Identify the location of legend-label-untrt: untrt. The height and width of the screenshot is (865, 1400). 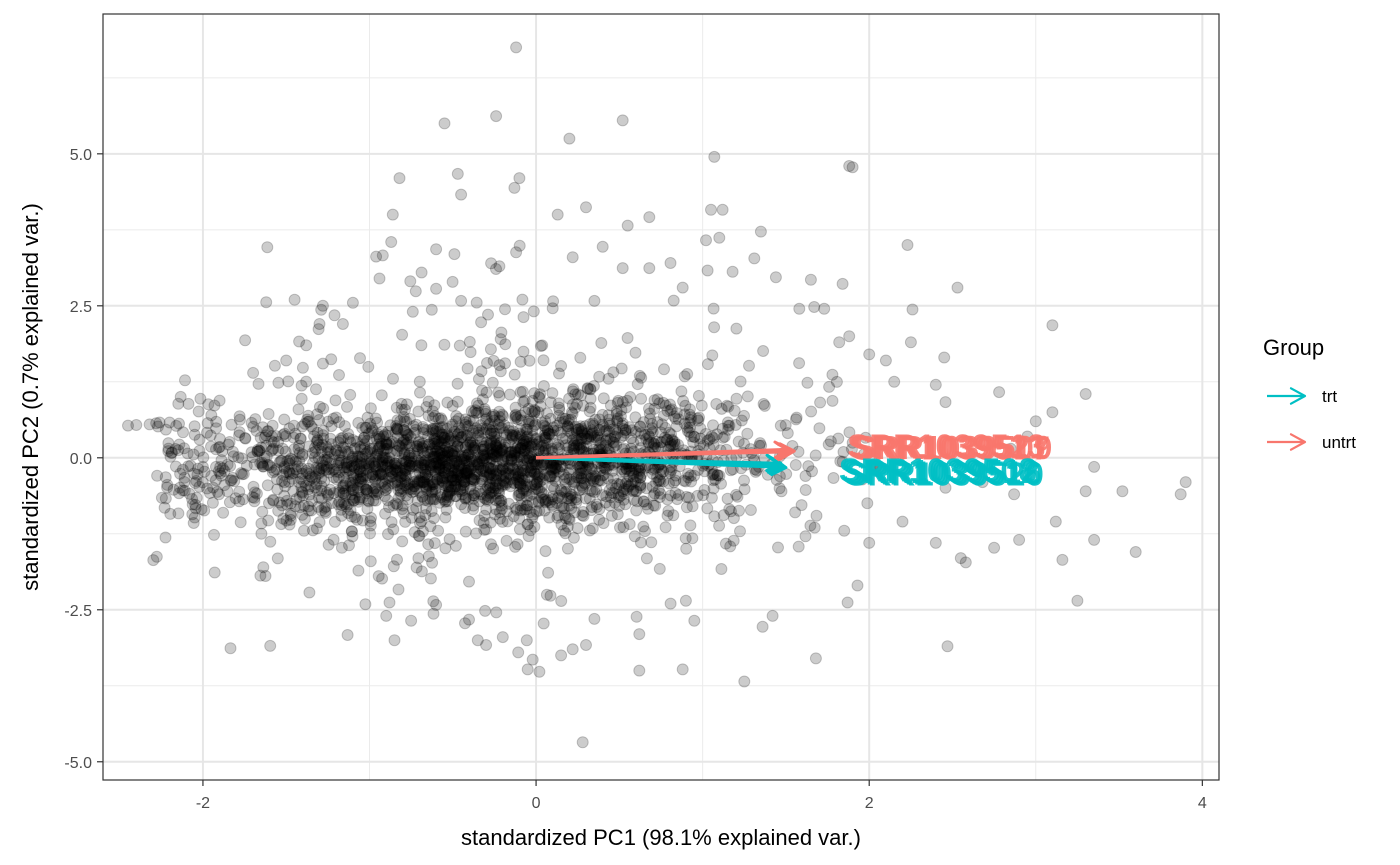
(1339, 442).